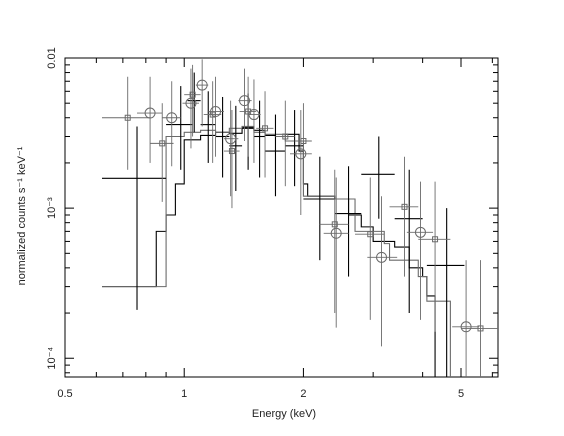  I want to click on y-axis-title: normalized counts s⁻¹ keV⁻¹, so click(22, 215).